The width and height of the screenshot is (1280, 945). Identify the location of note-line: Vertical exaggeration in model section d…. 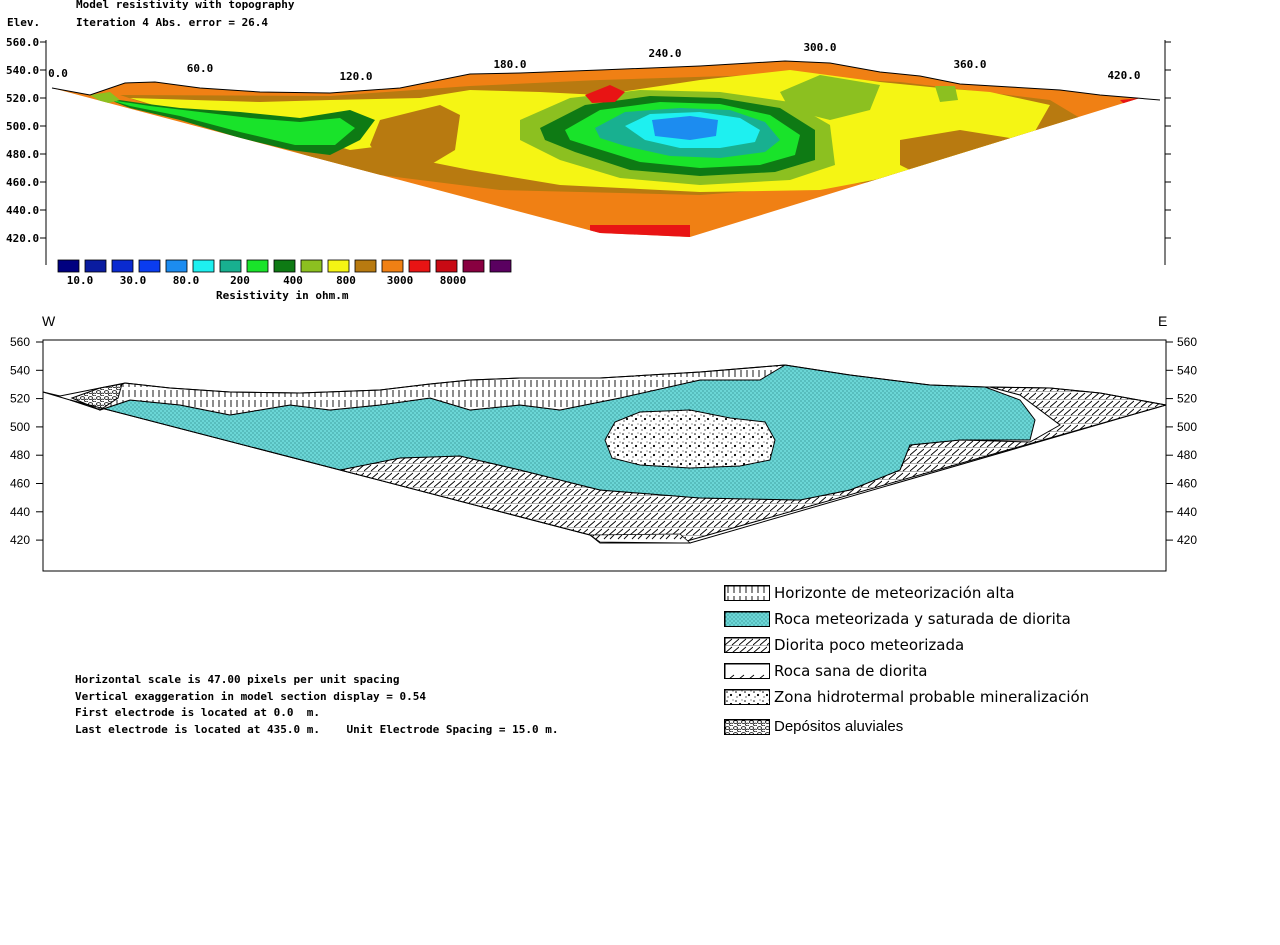
(250, 696).